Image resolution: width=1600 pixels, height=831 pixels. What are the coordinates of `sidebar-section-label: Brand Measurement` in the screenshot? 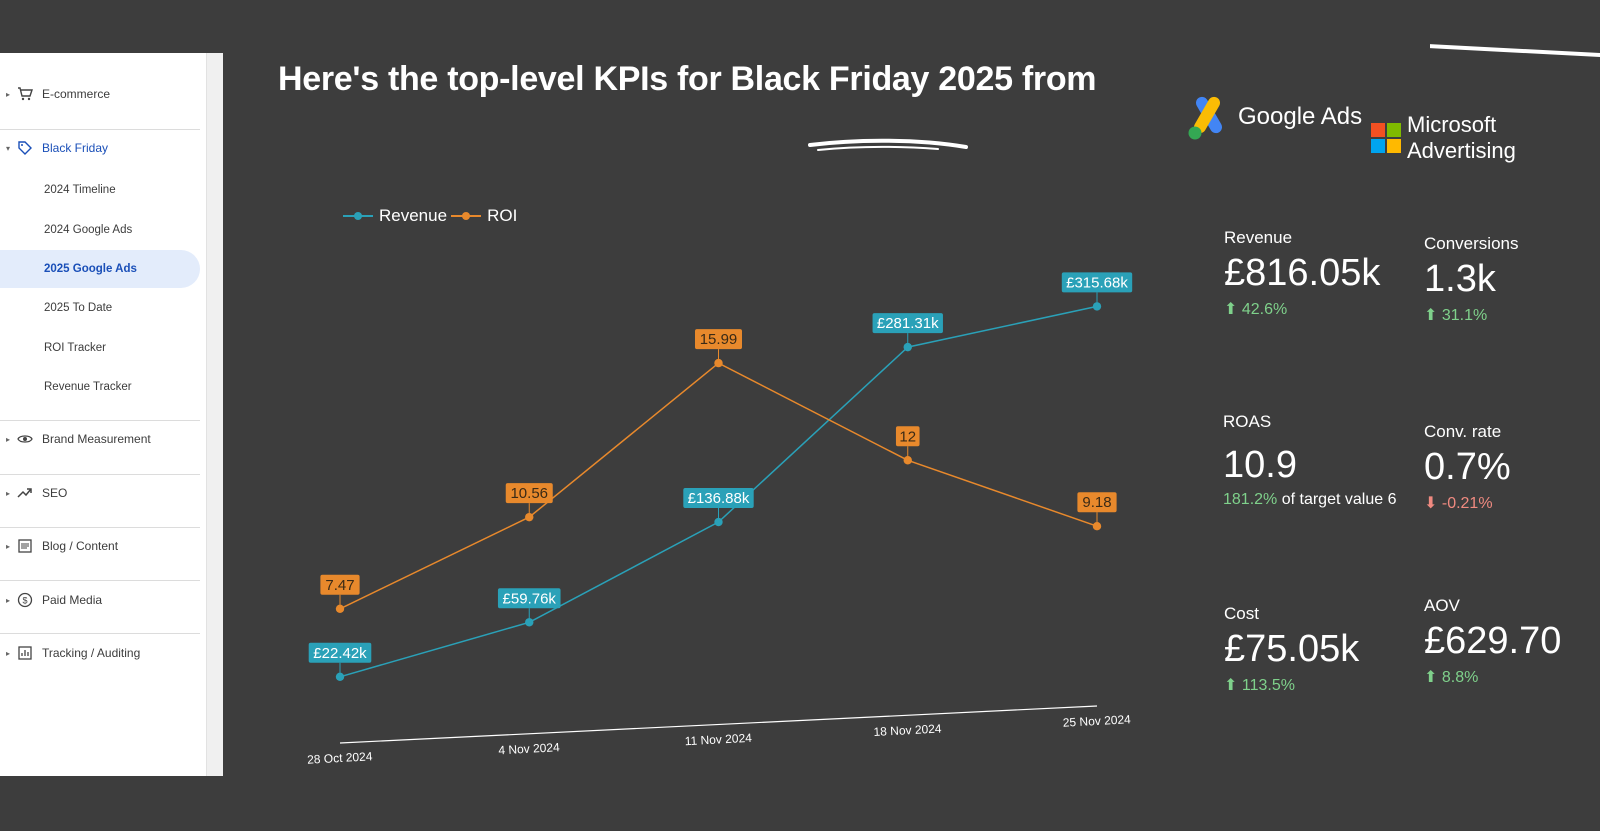 It's located at (96, 439).